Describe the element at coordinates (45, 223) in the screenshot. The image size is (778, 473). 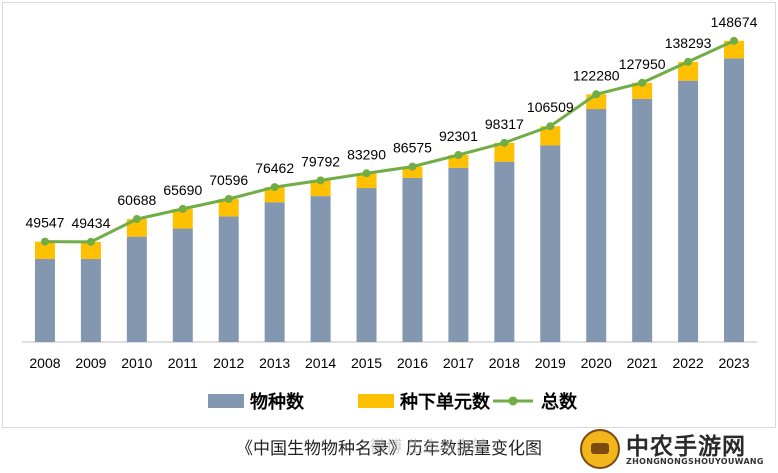
I see `data-label-2008: 49547` at that location.